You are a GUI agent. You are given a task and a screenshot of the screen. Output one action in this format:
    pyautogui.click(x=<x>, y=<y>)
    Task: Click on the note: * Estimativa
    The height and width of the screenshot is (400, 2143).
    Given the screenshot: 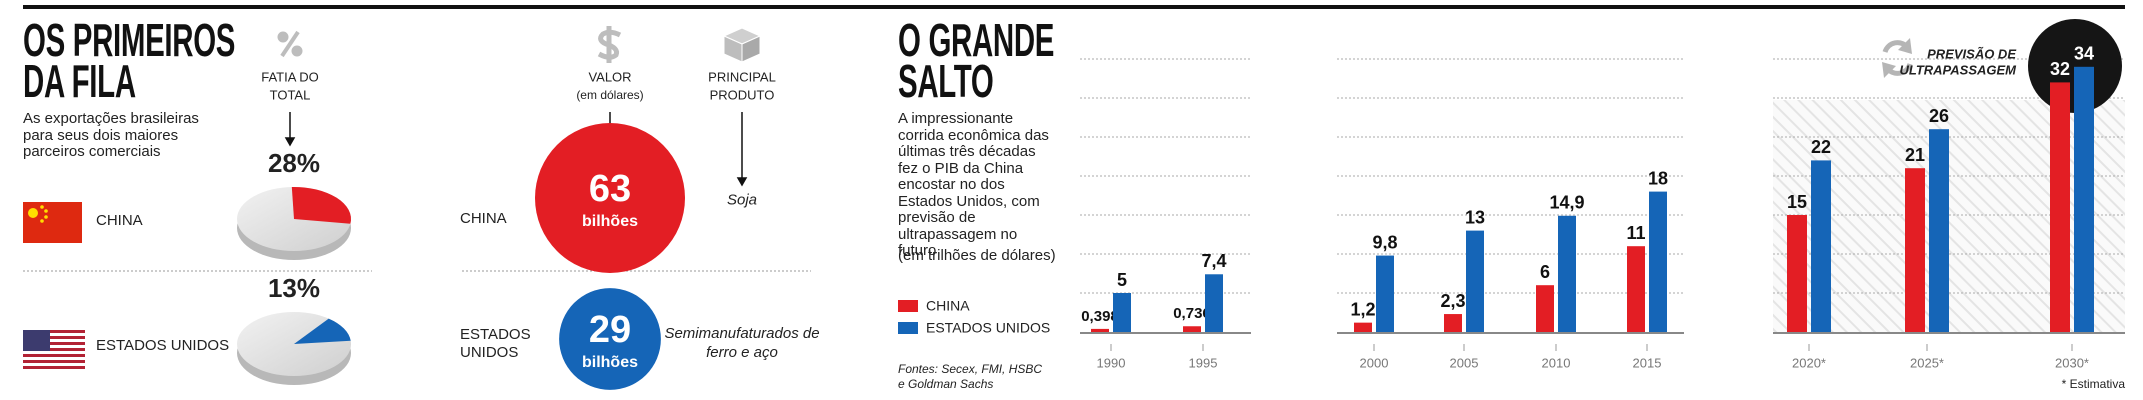 What is the action you would take?
    pyautogui.click(x=2094, y=384)
    